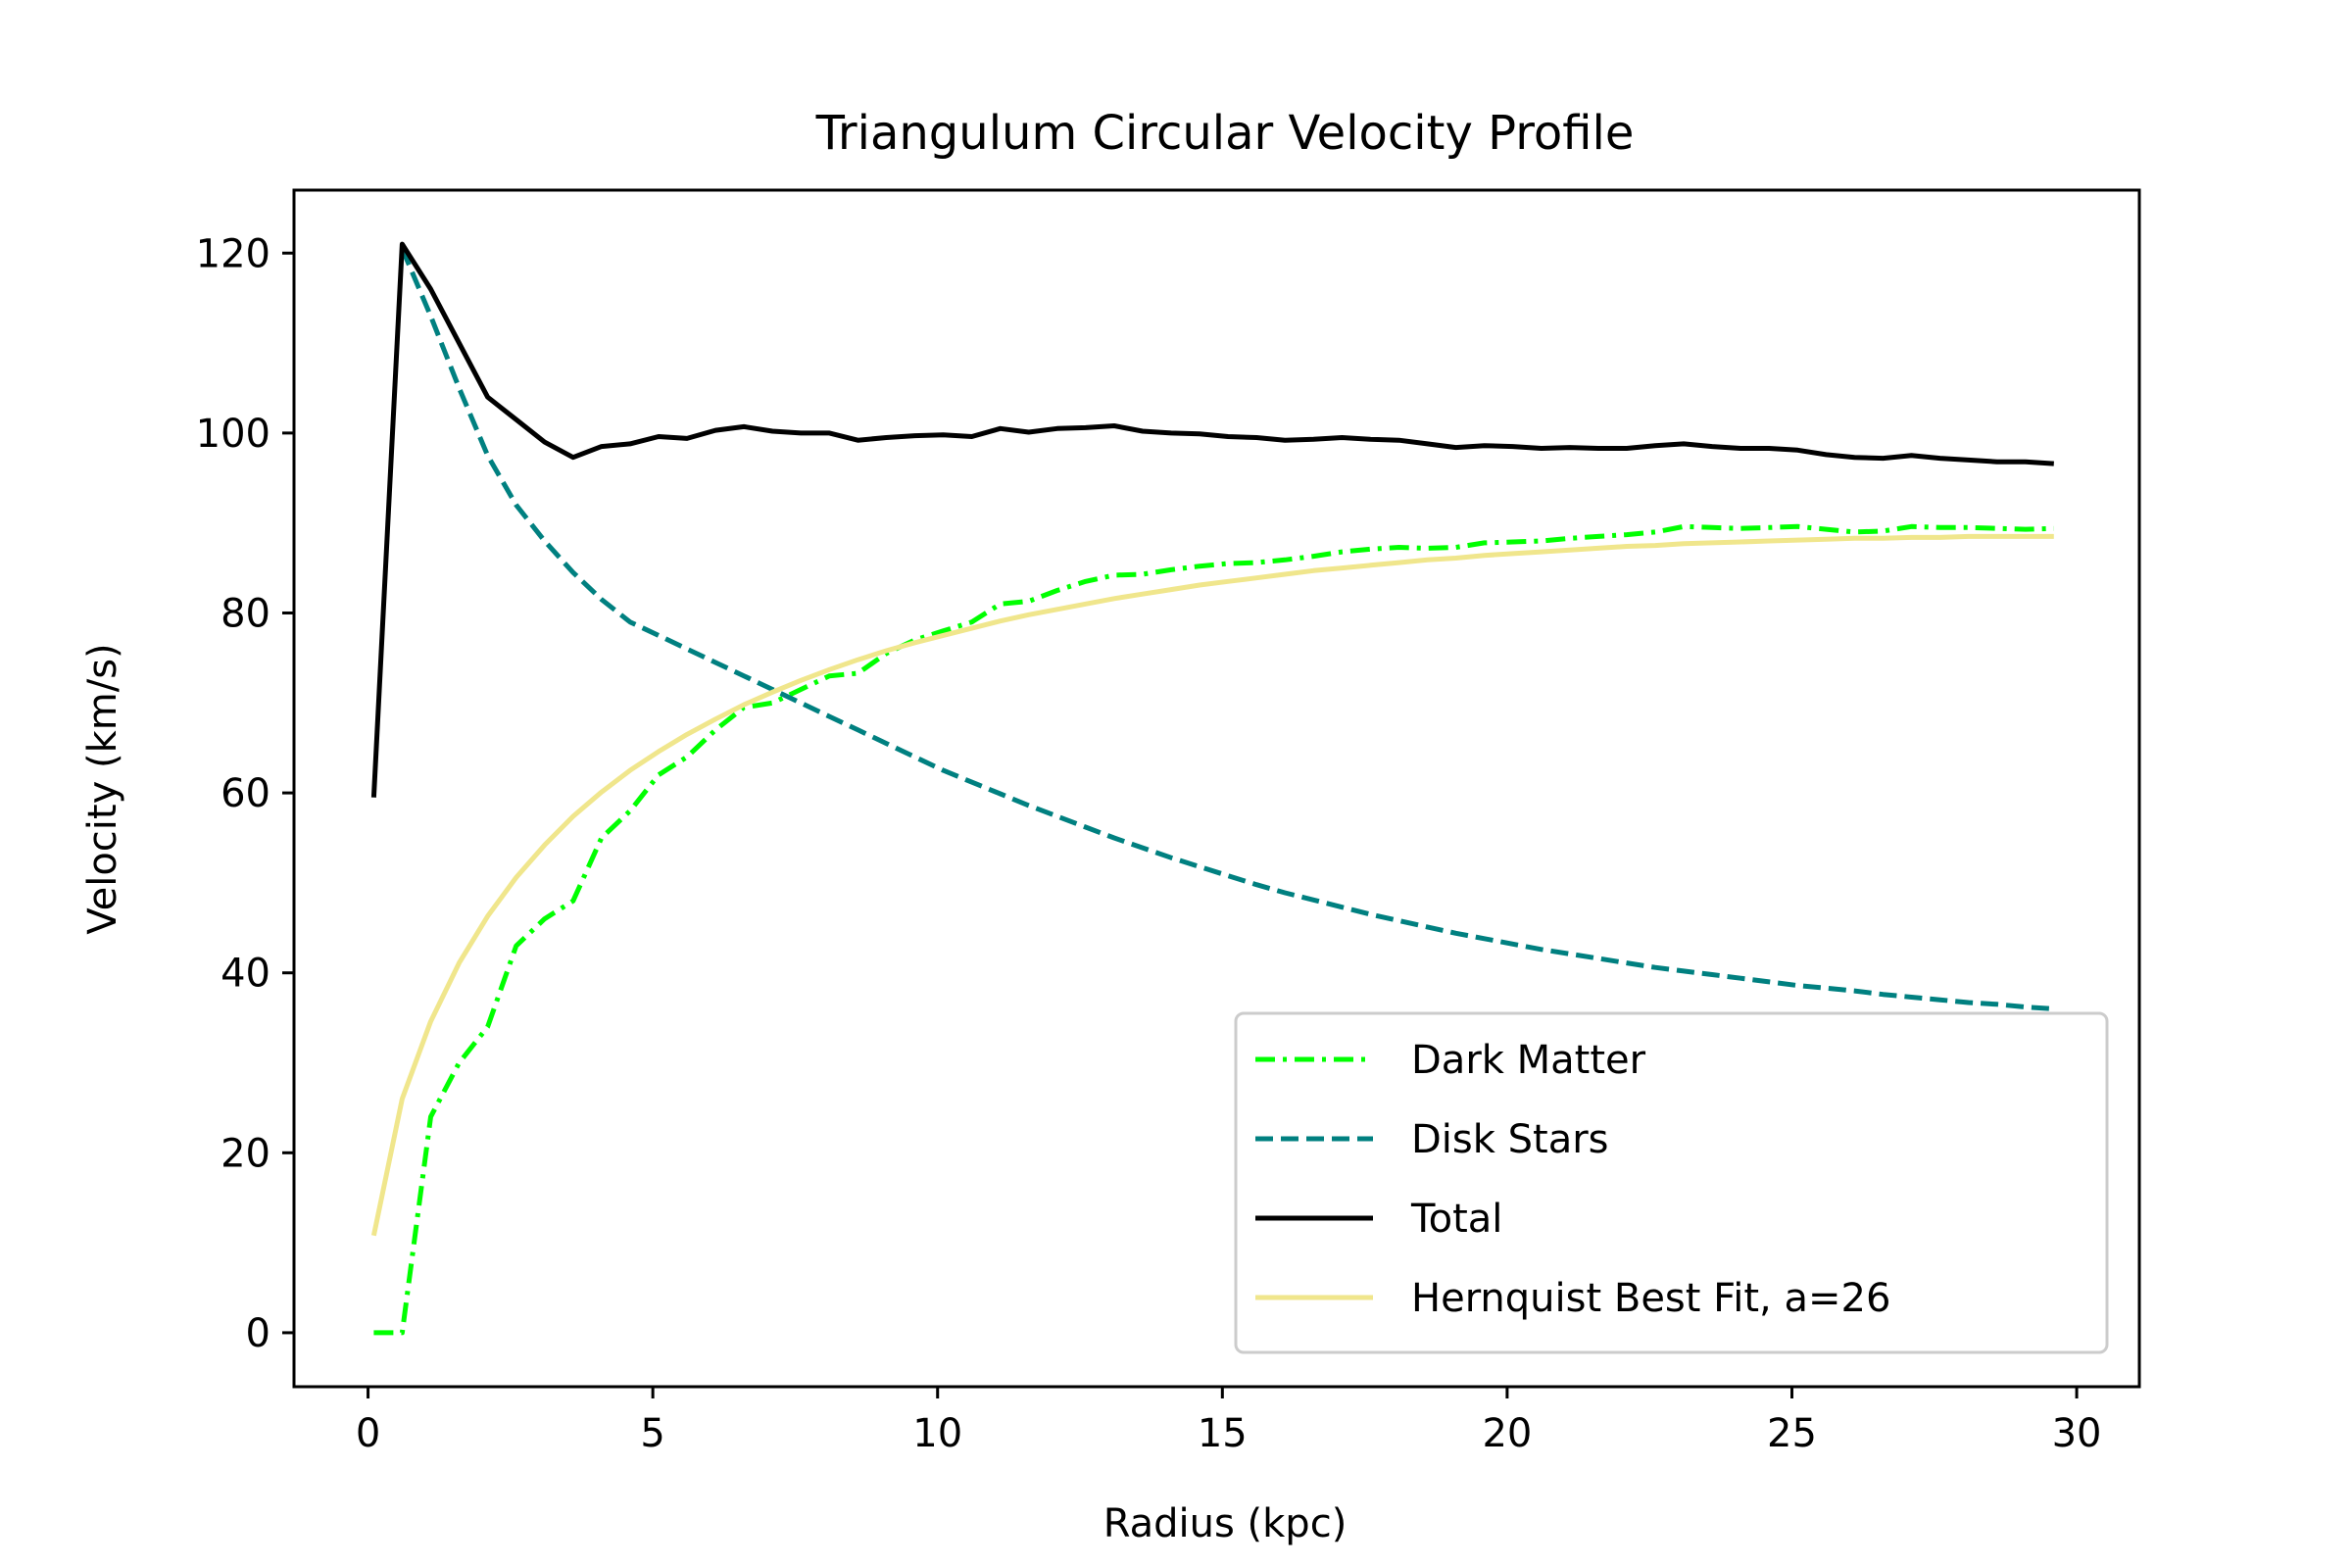  What do you see at coordinates (258, 1333) in the screenshot?
I see `y-tick-label: 0` at bounding box center [258, 1333].